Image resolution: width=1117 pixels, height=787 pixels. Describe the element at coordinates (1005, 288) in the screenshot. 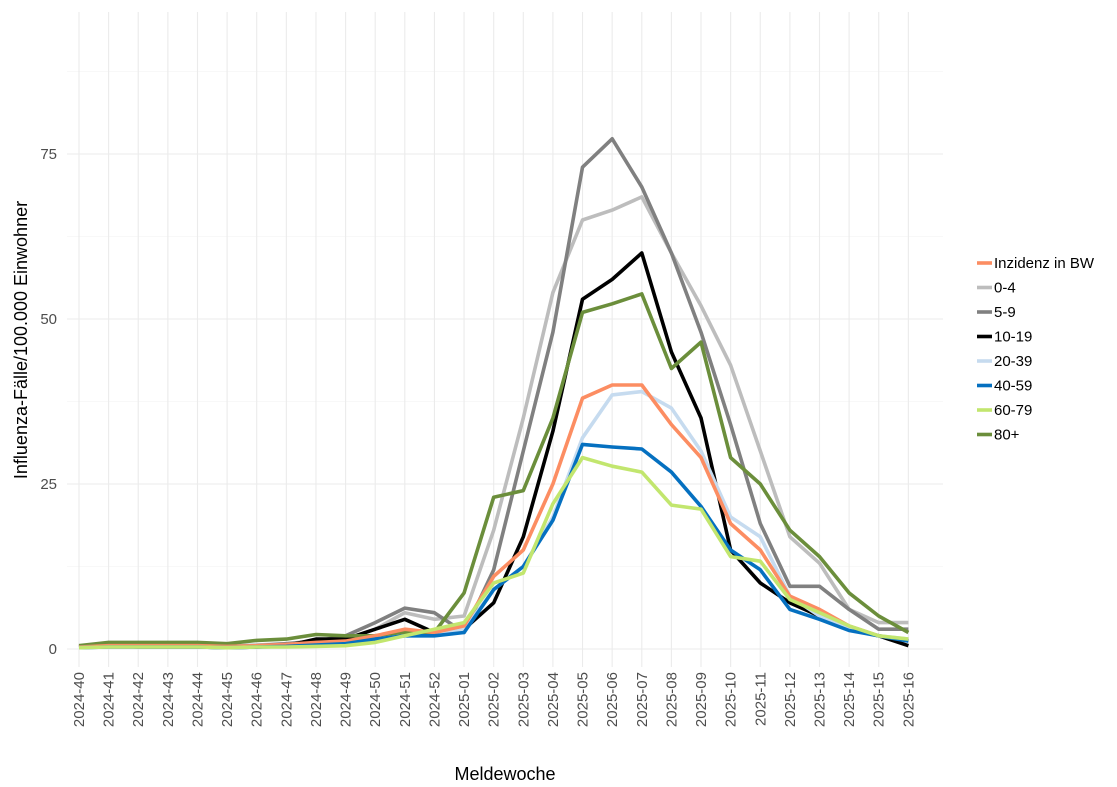

I see `legend-label-0-4: 0-4` at that location.